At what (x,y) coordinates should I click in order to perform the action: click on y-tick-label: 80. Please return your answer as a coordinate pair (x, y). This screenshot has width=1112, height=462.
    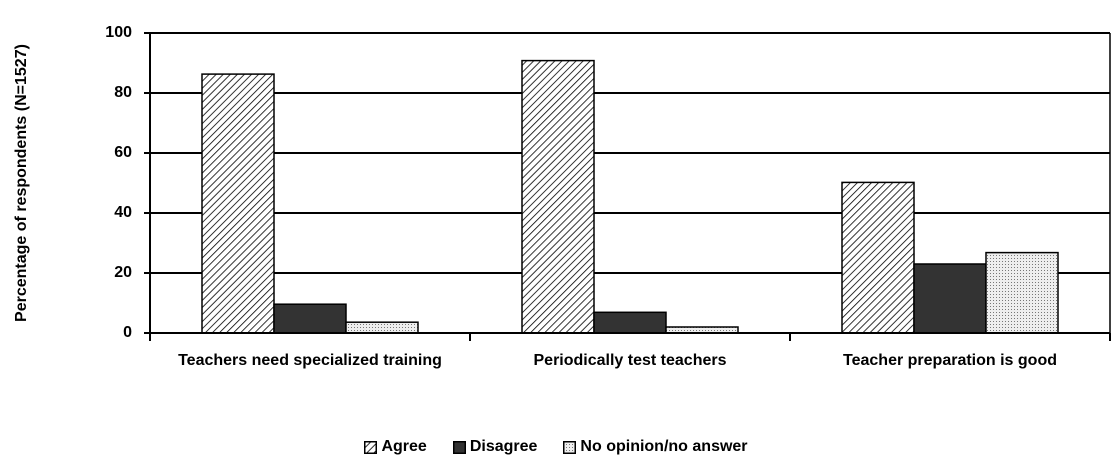
    Looking at the image, I should click on (123, 92).